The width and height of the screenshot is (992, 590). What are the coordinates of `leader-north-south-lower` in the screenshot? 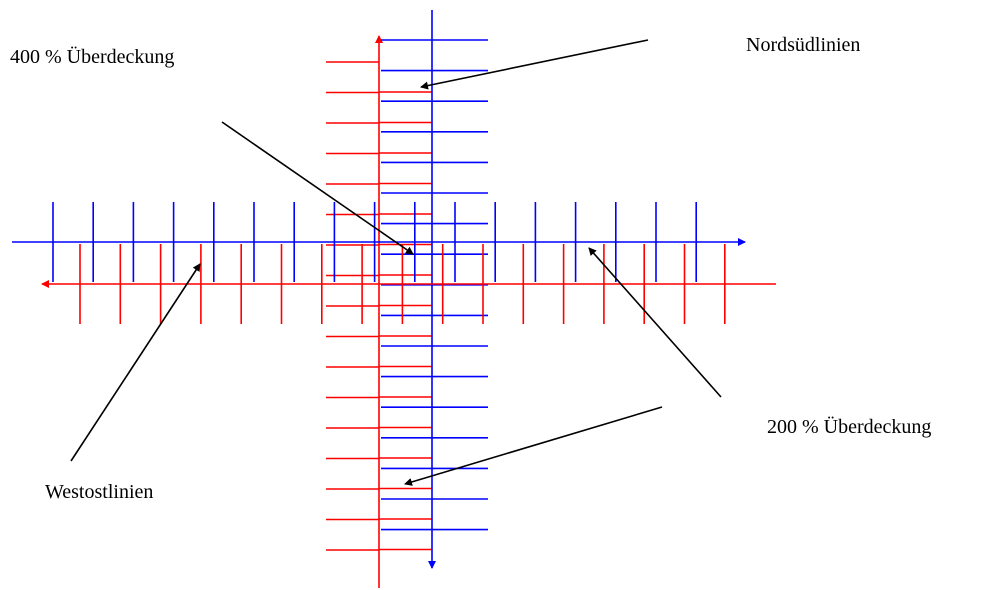 It's located at (533, 446).